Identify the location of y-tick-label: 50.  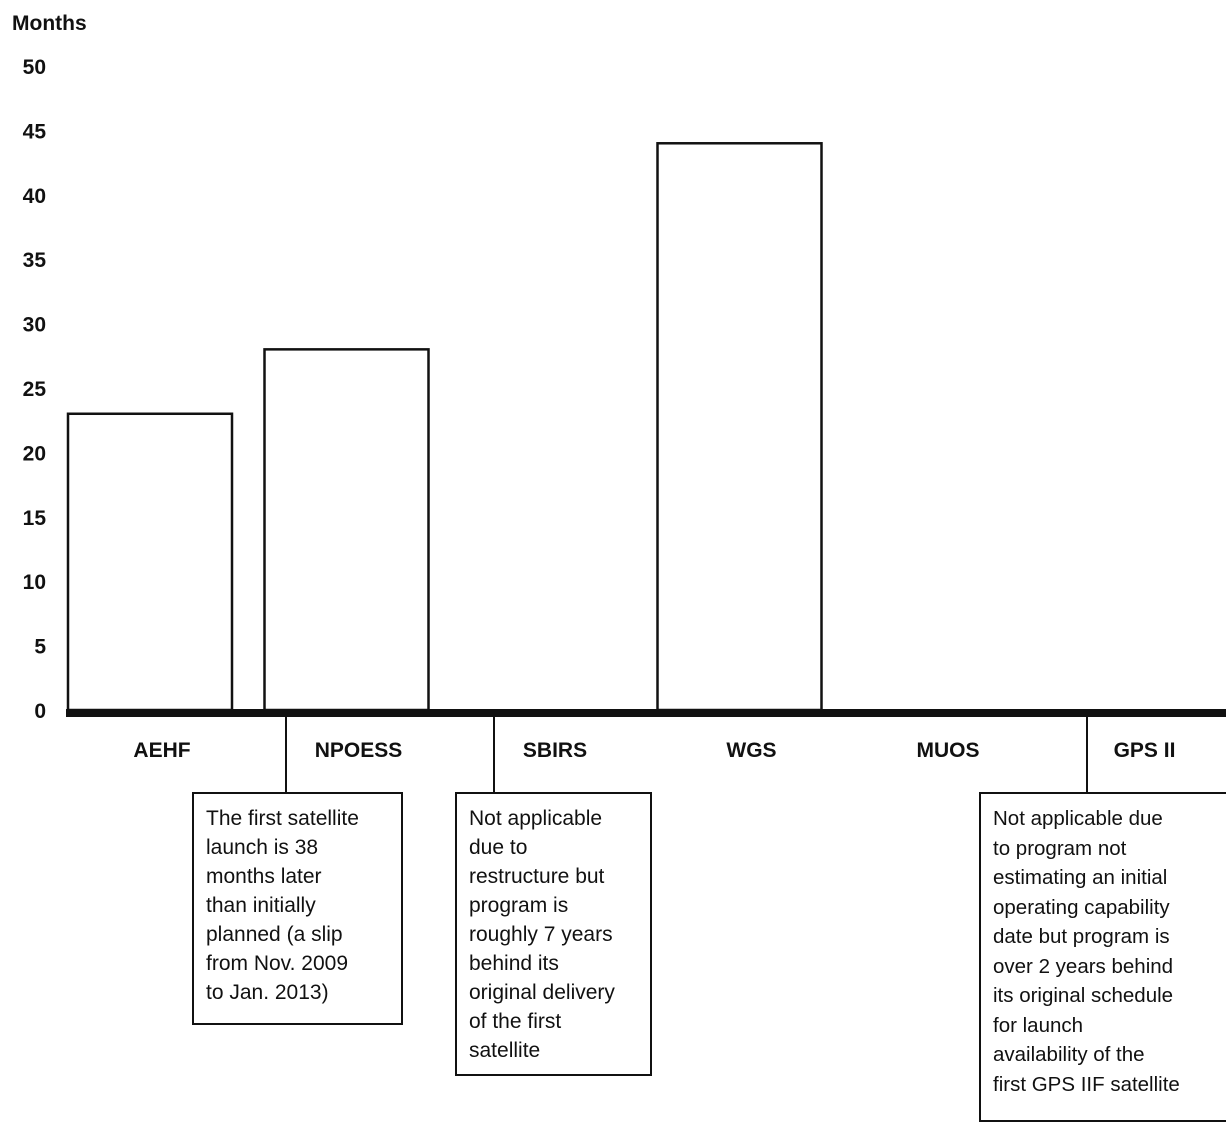
(34, 67).